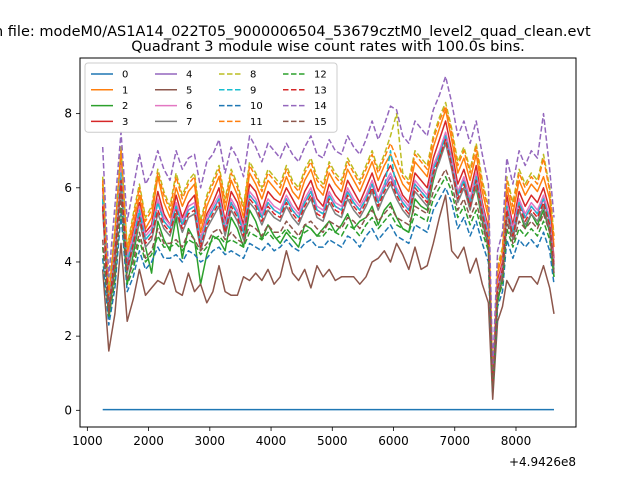  I want to click on legend-label-12: 12, so click(320, 75).